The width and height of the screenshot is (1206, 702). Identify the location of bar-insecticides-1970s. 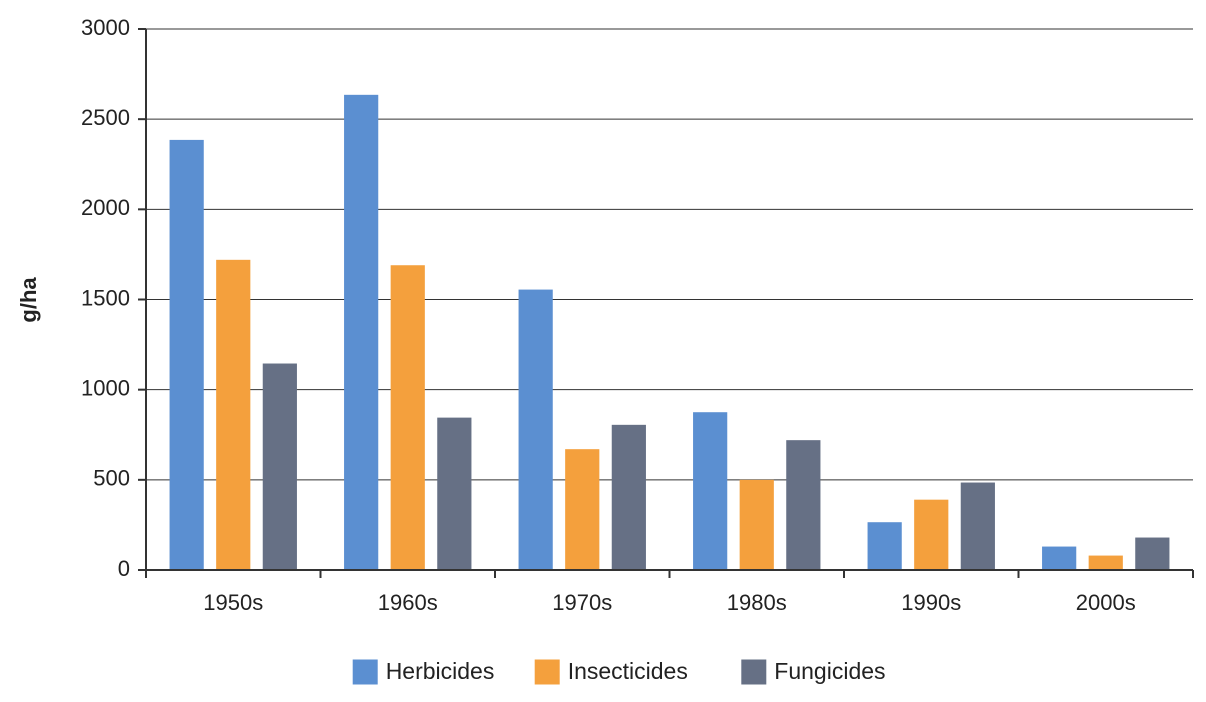
(582, 509).